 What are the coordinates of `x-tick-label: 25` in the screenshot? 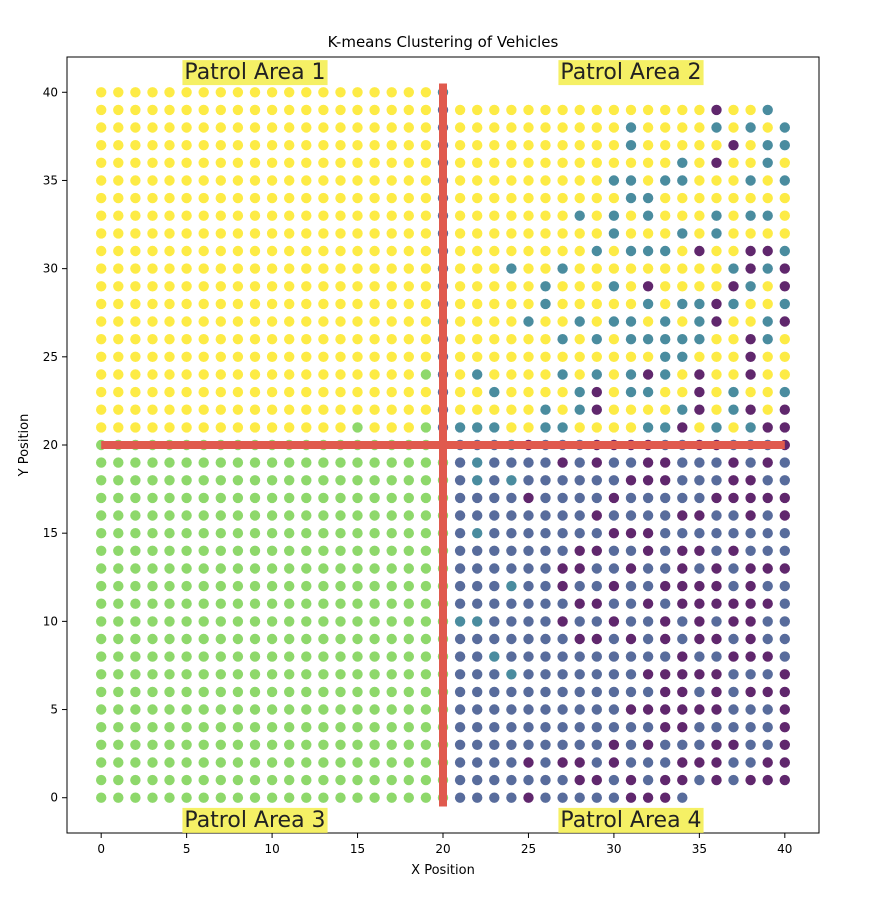 It's located at (528, 849).